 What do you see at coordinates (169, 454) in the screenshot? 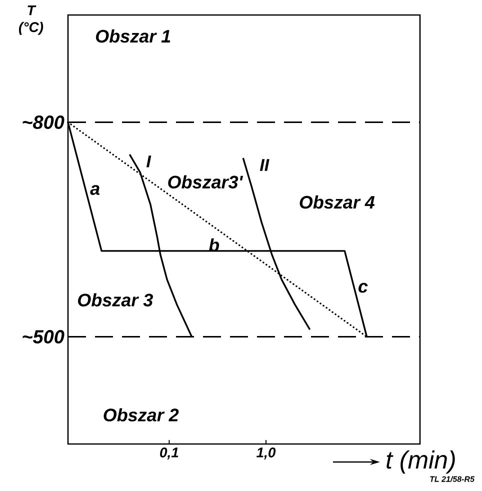
I see `x-tick-label: 0,1` at bounding box center [169, 454].